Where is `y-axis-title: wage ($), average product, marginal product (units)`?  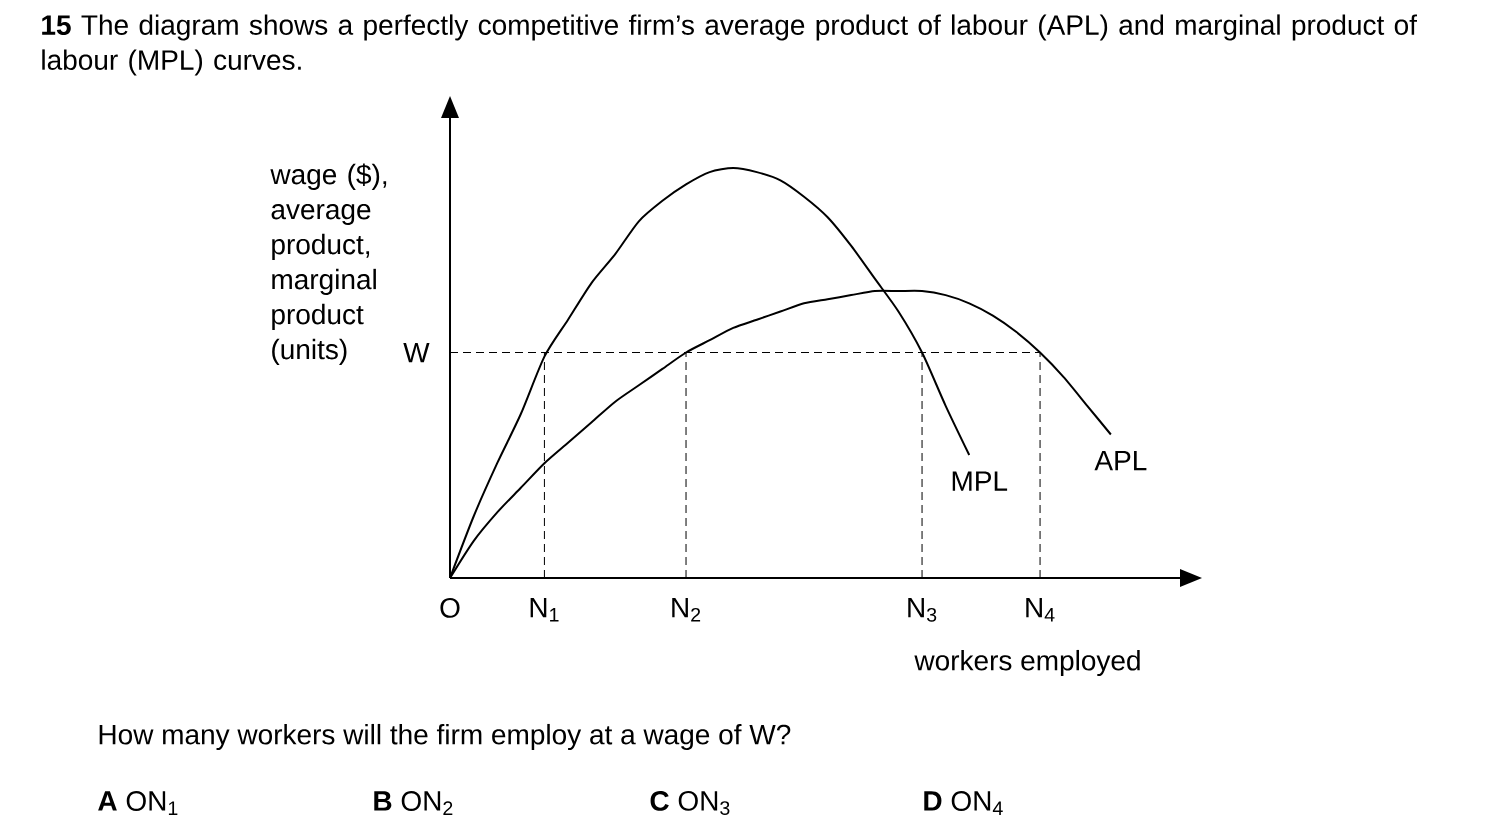 y-axis-title: wage ($), average product, marginal product (units) is located at coordinates (328, 264).